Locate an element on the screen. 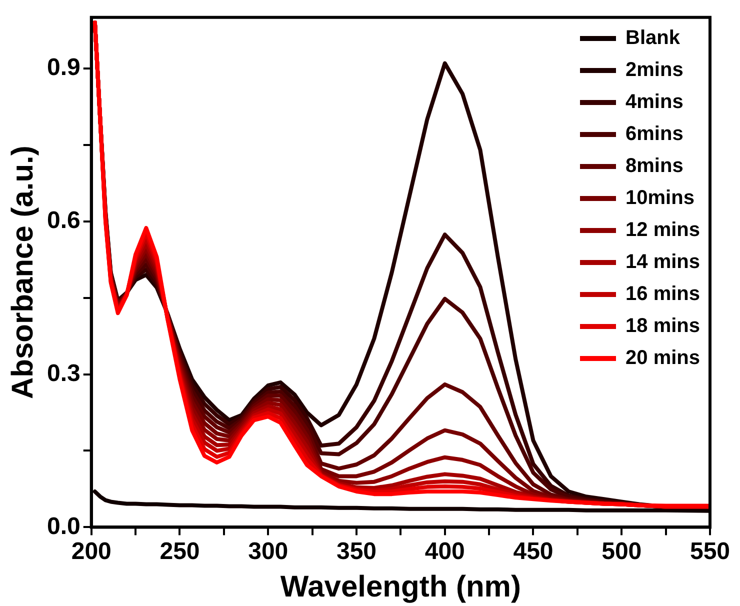 Image resolution: width=740 pixels, height=606 pixels. x-tick-label: 400 is located at coordinates (444, 552).